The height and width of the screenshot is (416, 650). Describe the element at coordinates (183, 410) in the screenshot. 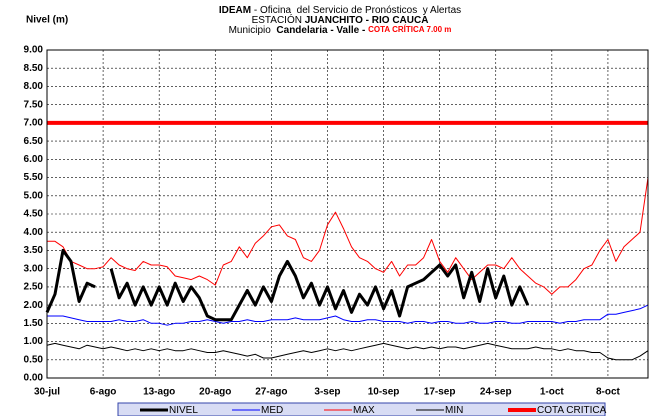

I see `legend-label: NIVEL` at that location.